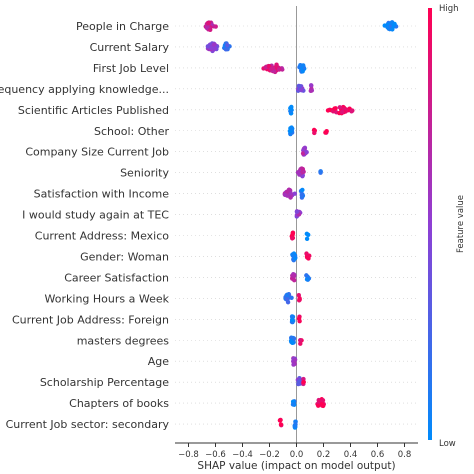  I want to click on feature-label: I would study again at TEC, so click(95, 215).